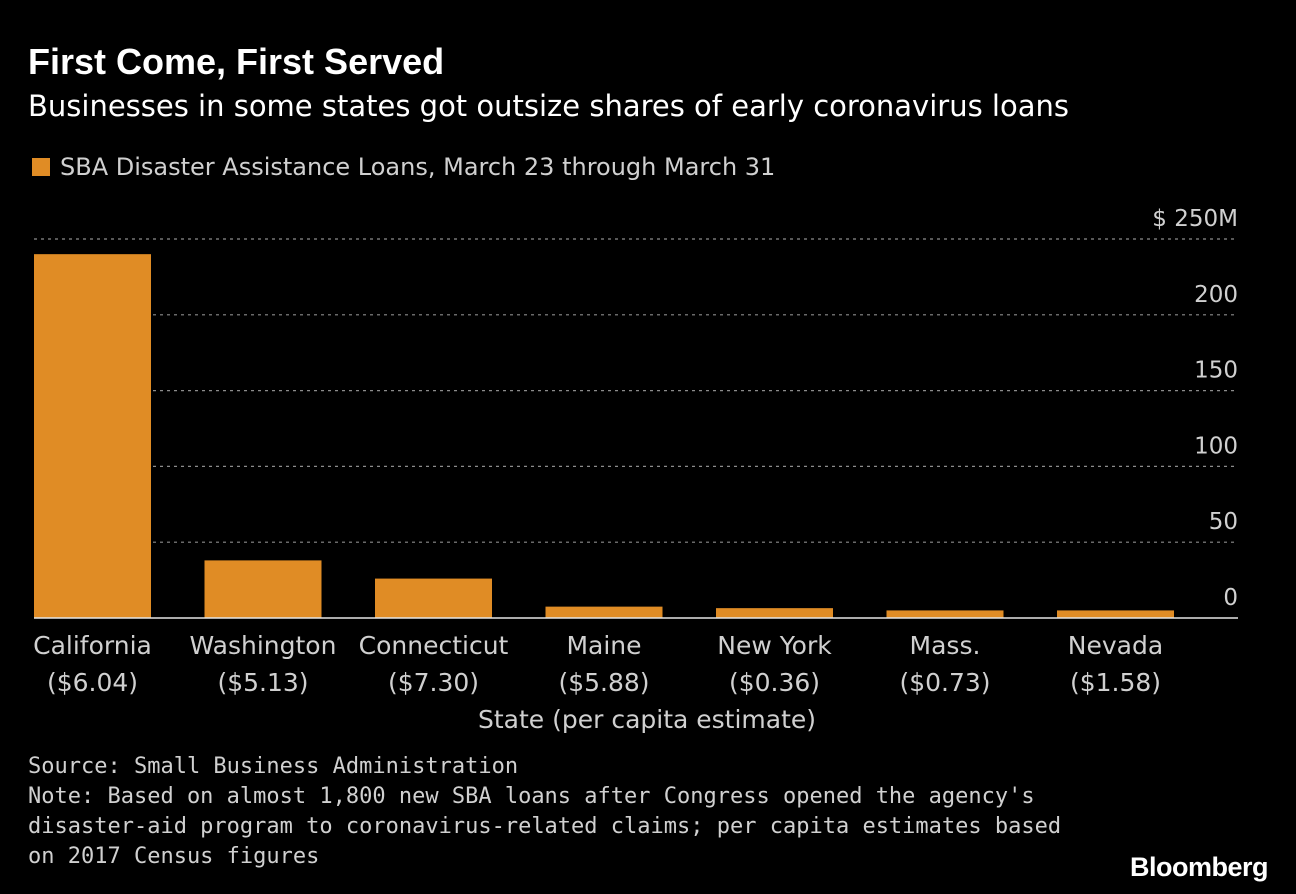 This screenshot has height=894, width=1296. What do you see at coordinates (1223, 522) in the screenshot?
I see `y-tick-label: 50` at bounding box center [1223, 522].